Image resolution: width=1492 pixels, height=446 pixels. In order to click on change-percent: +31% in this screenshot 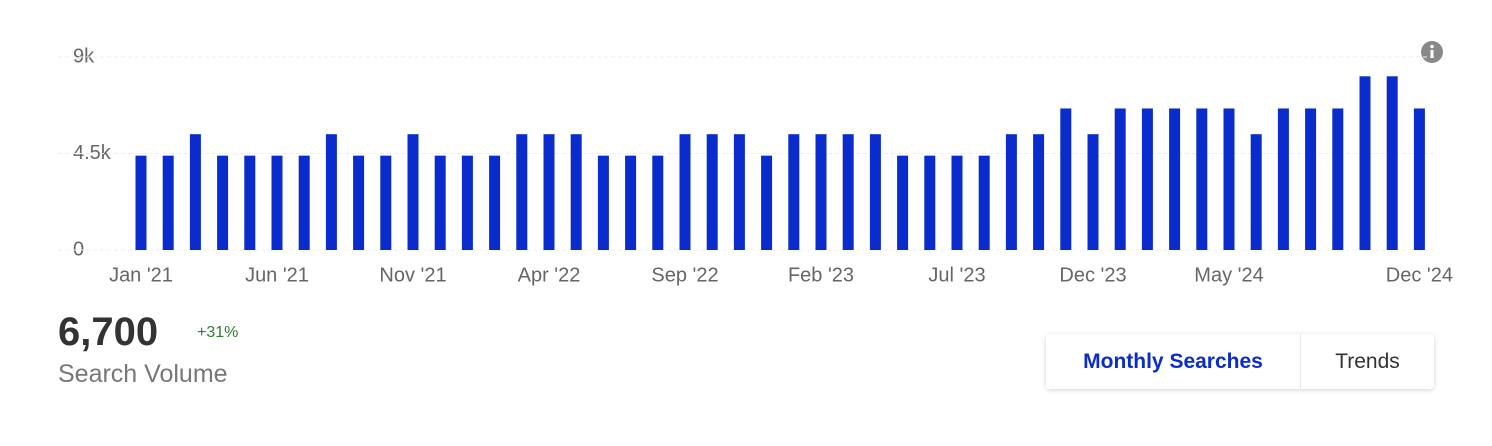, I will do `click(218, 332)`.